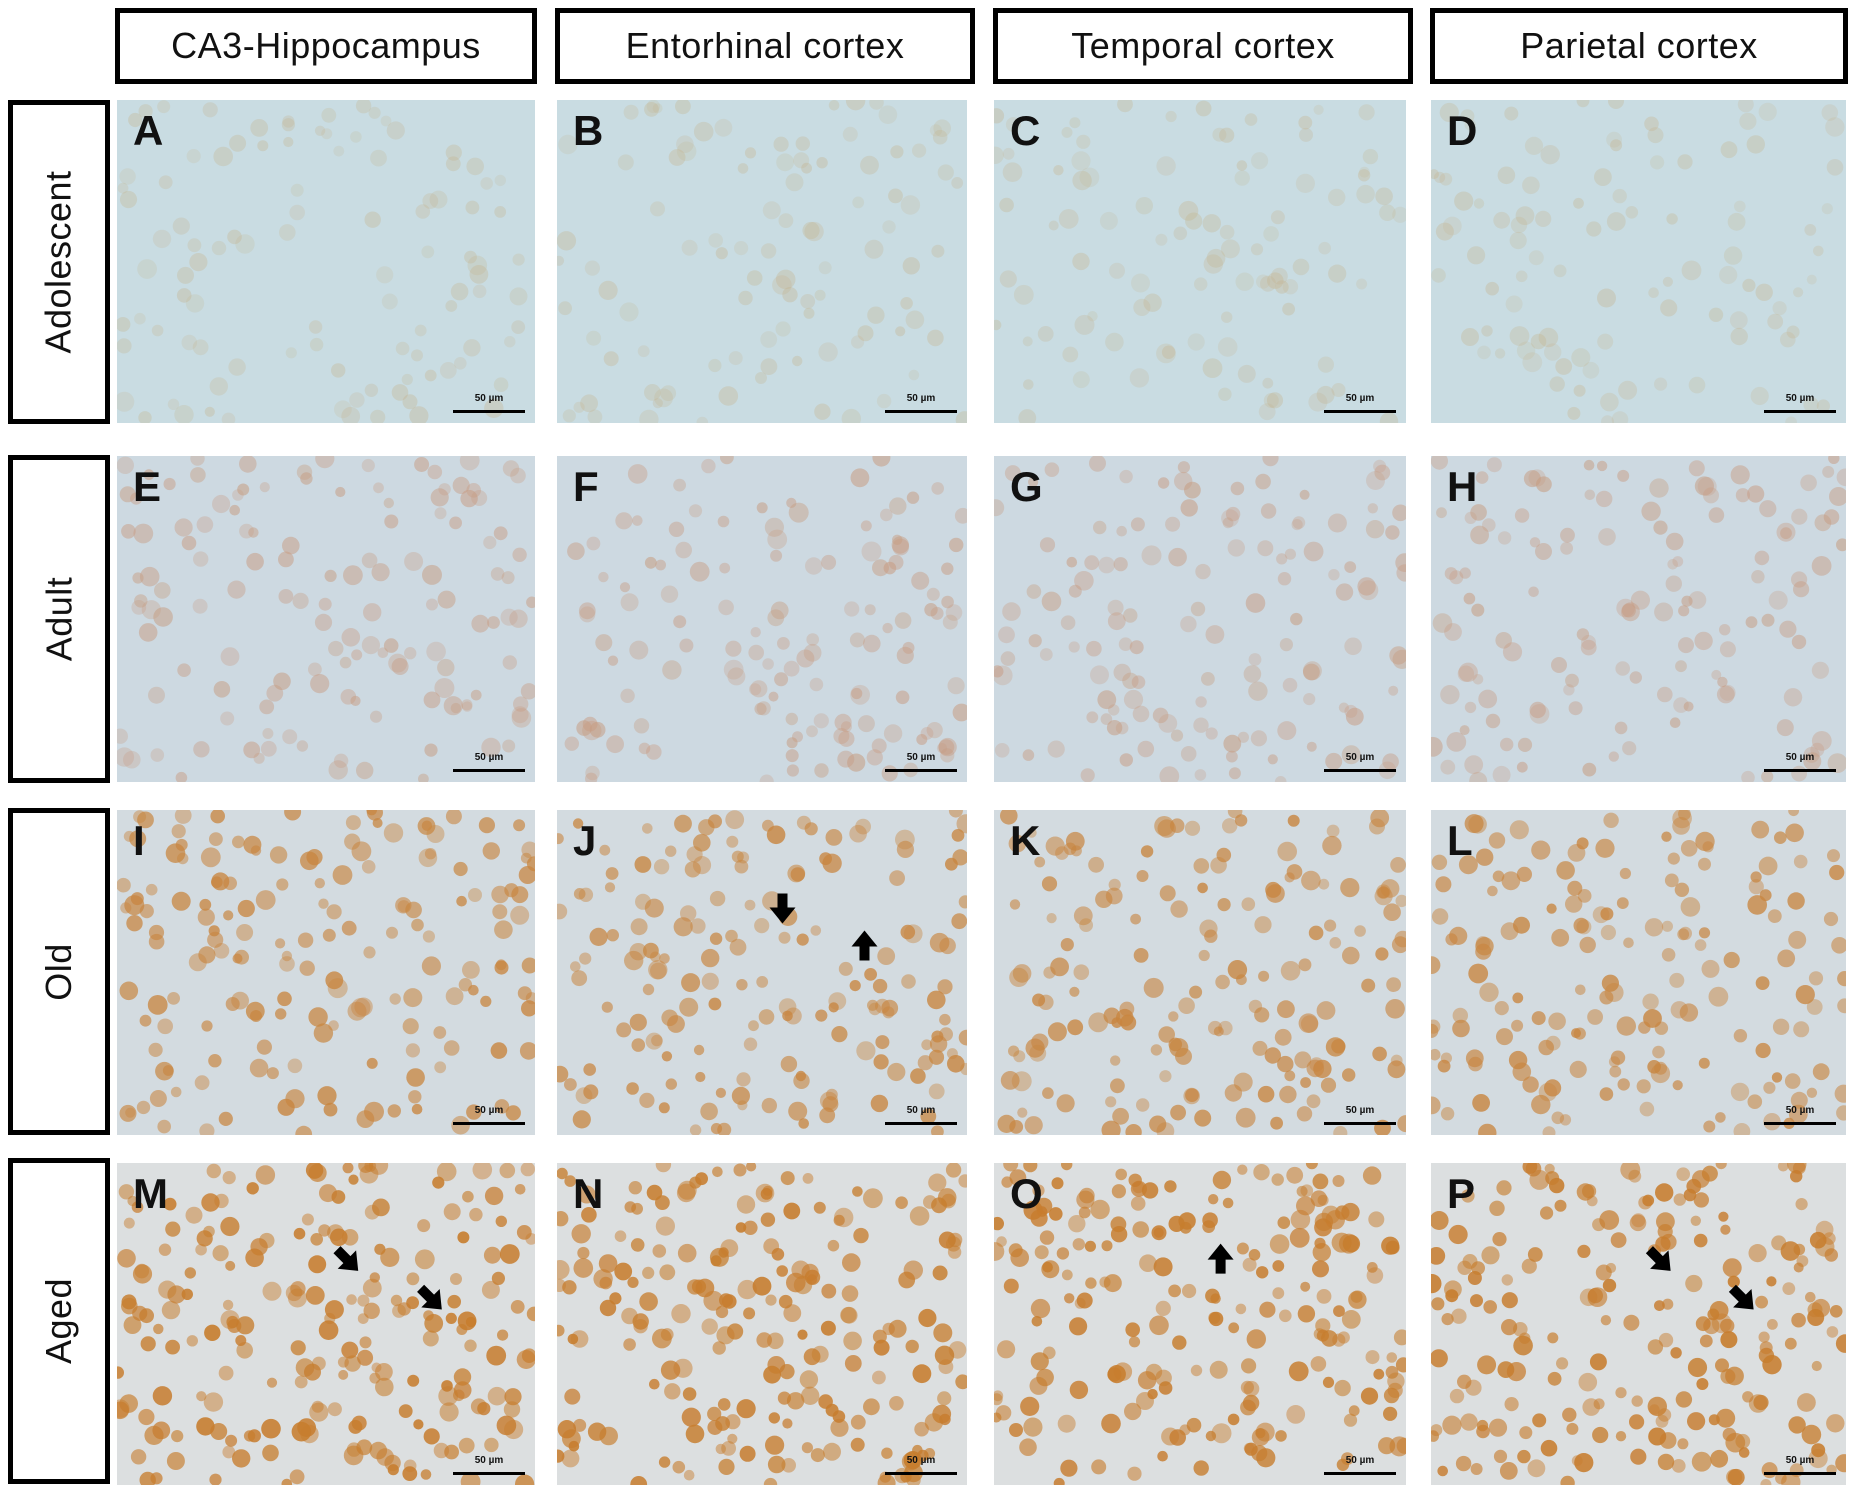 The width and height of the screenshot is (1850, 1491). I want to click on micrograph-panel-j: J 50 µm, so click(762, 972).